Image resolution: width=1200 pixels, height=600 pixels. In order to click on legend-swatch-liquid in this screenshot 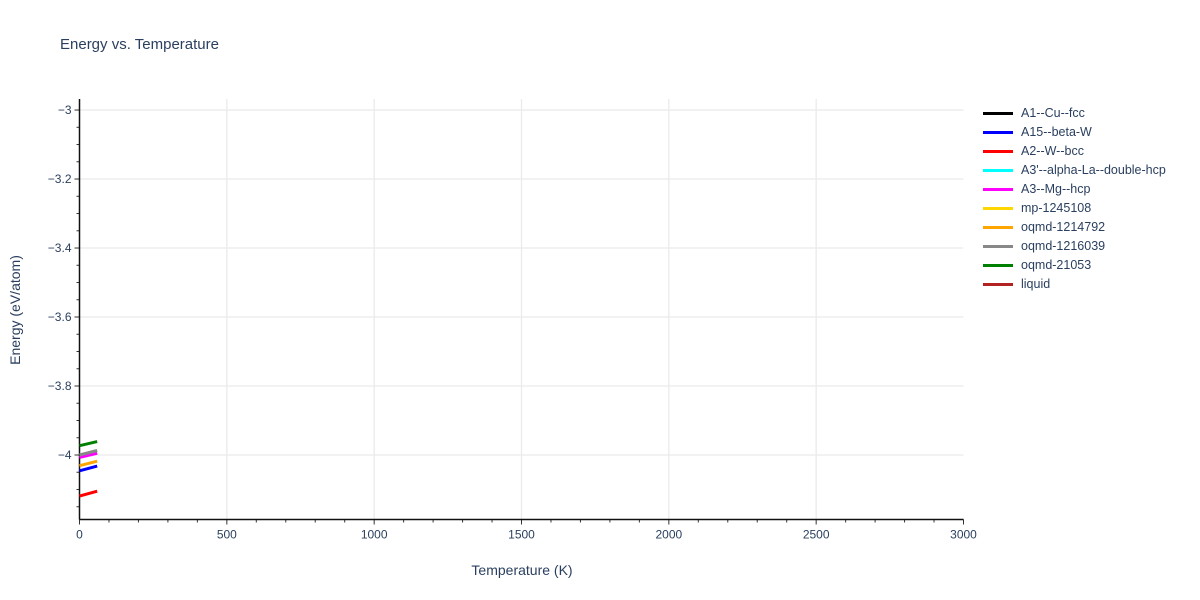, I will do `click(998, 284)`.